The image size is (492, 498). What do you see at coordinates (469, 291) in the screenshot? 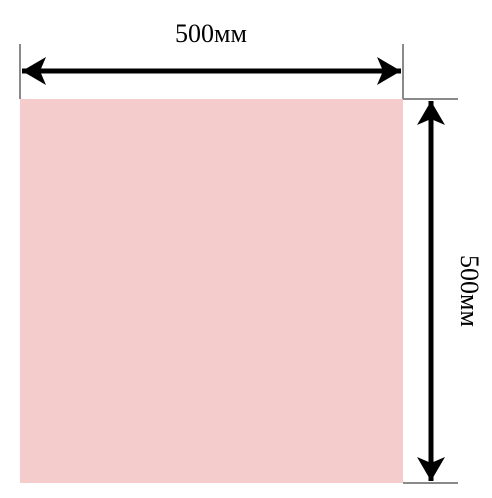
I see `height-label: 500мм` at bounding box center [469, 291].